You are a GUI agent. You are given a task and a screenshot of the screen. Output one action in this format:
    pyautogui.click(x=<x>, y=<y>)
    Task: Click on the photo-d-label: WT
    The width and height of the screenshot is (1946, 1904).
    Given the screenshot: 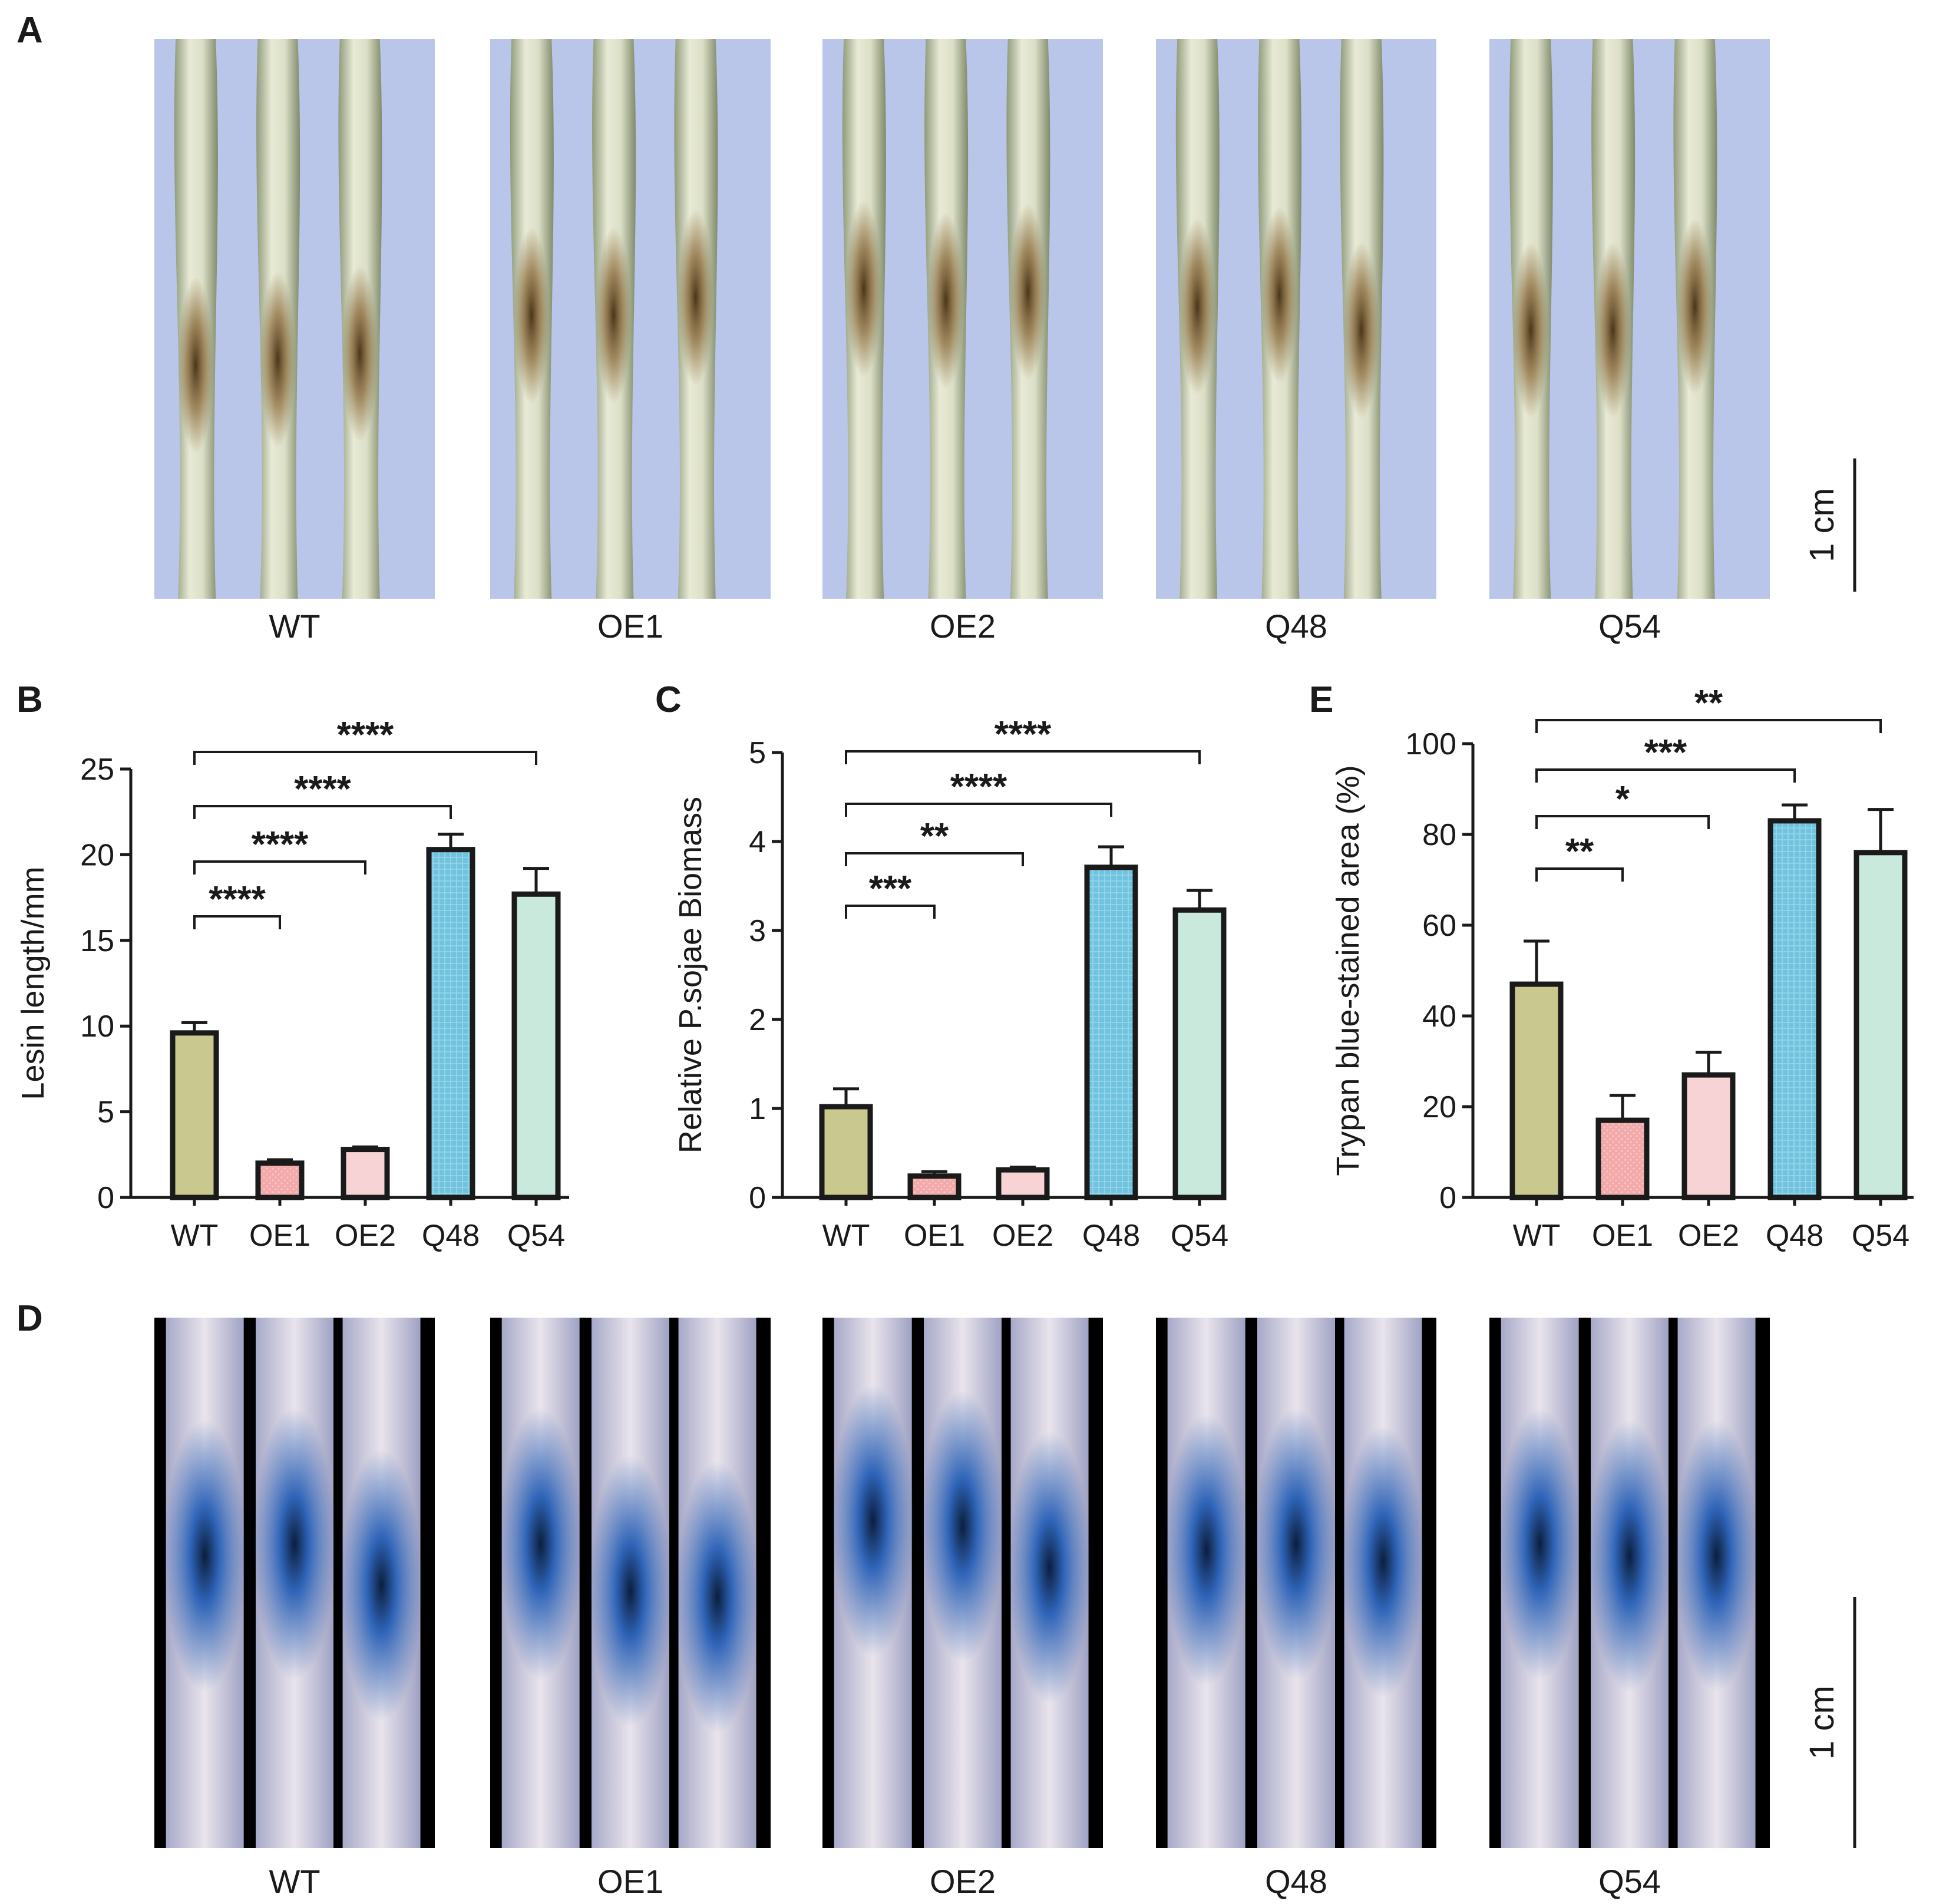 What is the action you would take?
    pyautogui.click(x=294, y=1882)
    